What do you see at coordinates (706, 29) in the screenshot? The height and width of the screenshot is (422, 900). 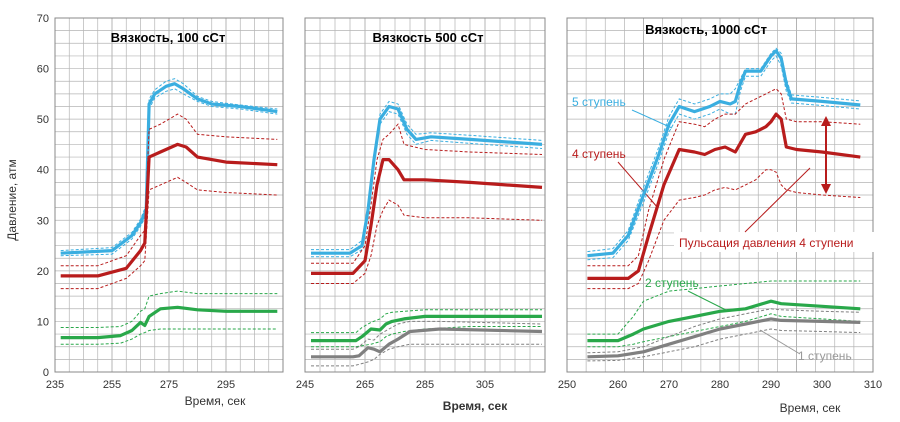 I see `panel-title: Вязкость, 1000 сСт` at bounding box center [706, 29].